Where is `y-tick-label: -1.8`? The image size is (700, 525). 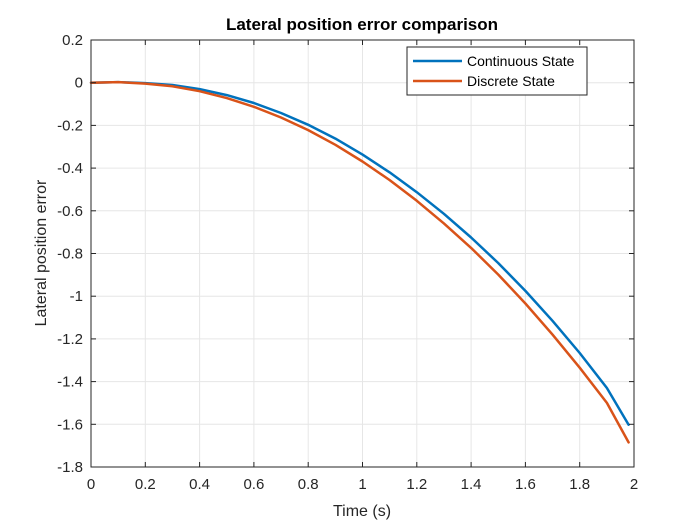
y-tick-label: -1.8 is located at coordinates (70, 467).